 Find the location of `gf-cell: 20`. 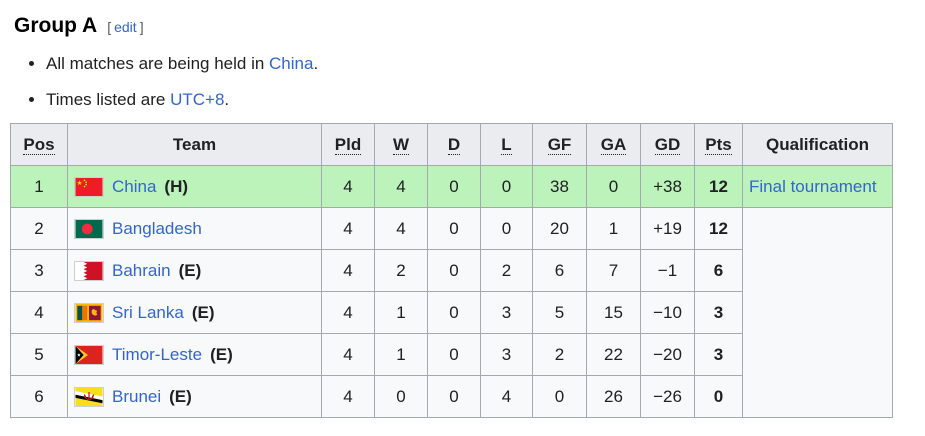

gf-cell: 20 is located at coordinates (559, 229).